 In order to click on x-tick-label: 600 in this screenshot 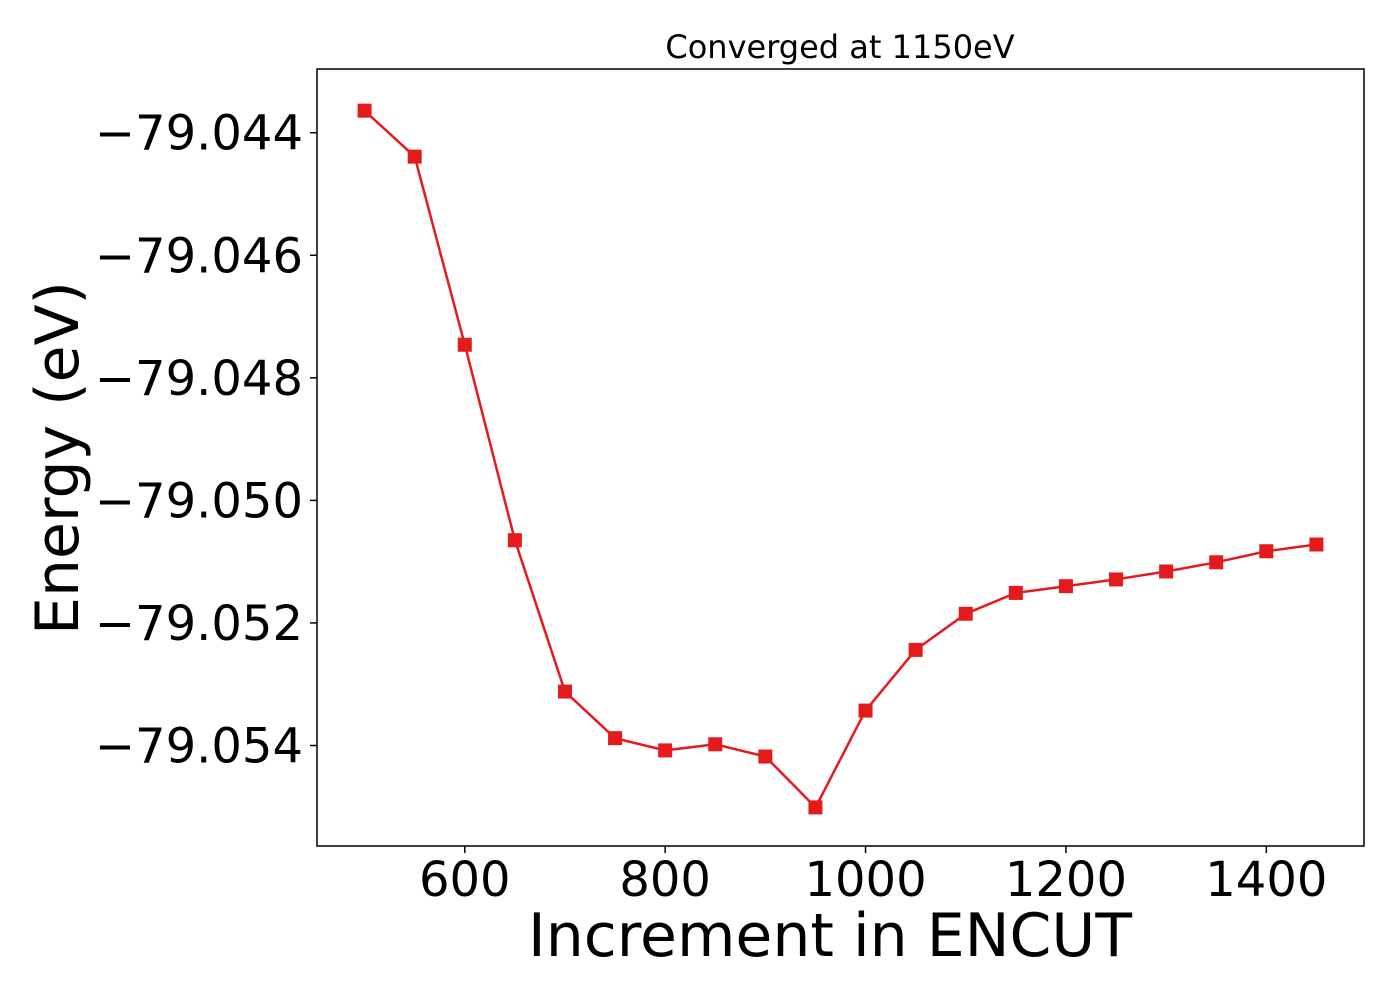, I will do `click(465, 880)`.